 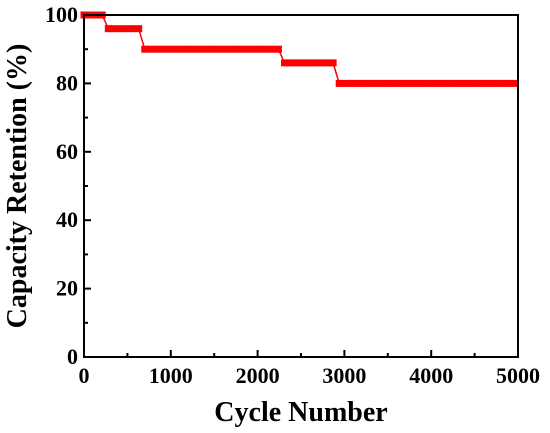 I want to click on y-tick-label: 20, so click(x=67, y=288).